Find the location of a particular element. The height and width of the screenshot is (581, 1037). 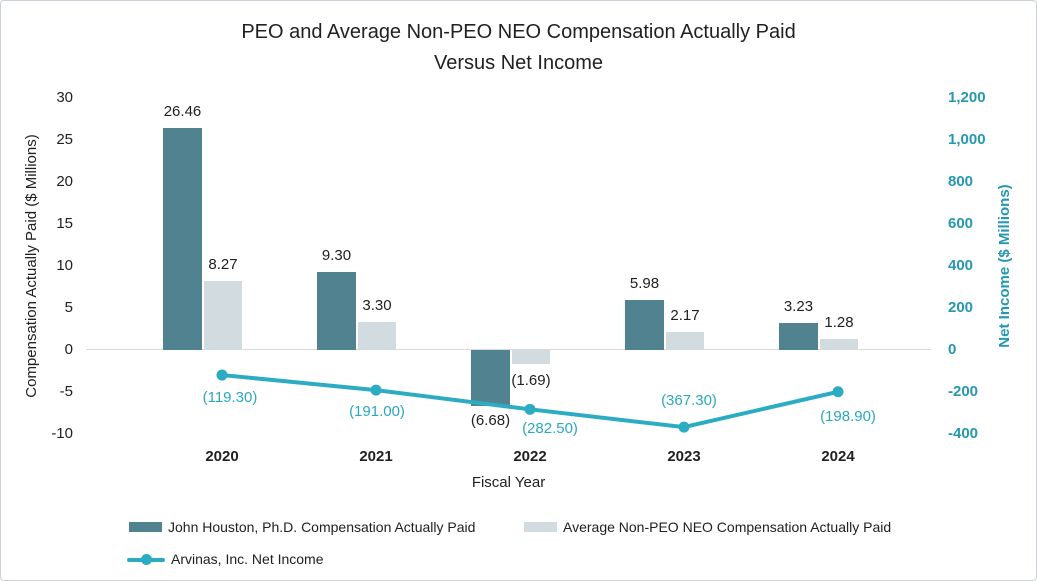

avg-neo-bar-2020 is located at coordinates (223, 315).